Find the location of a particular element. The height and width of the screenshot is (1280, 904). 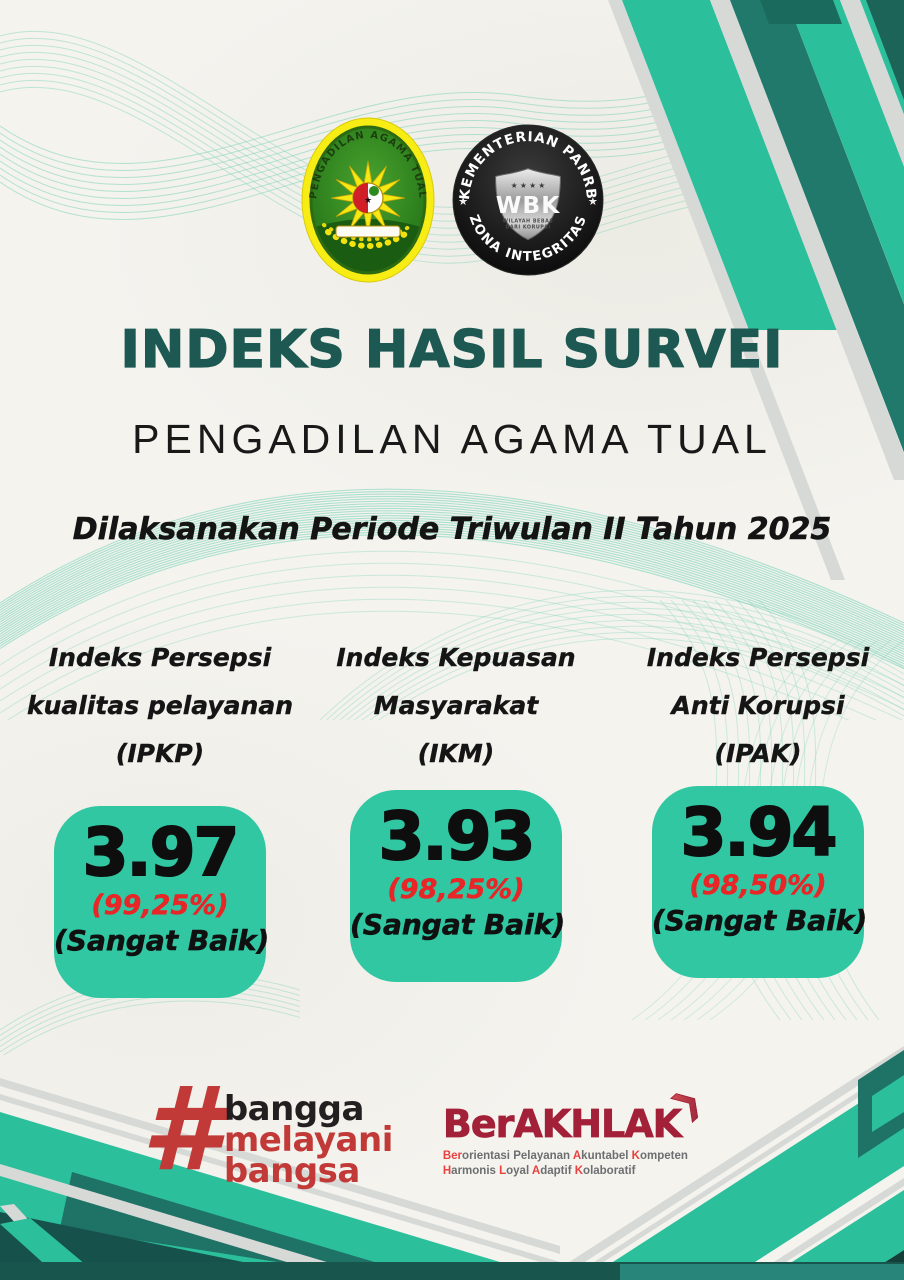

wbk-shield-sub2: DARI KORUPSI is located at coordinates (527, 227).